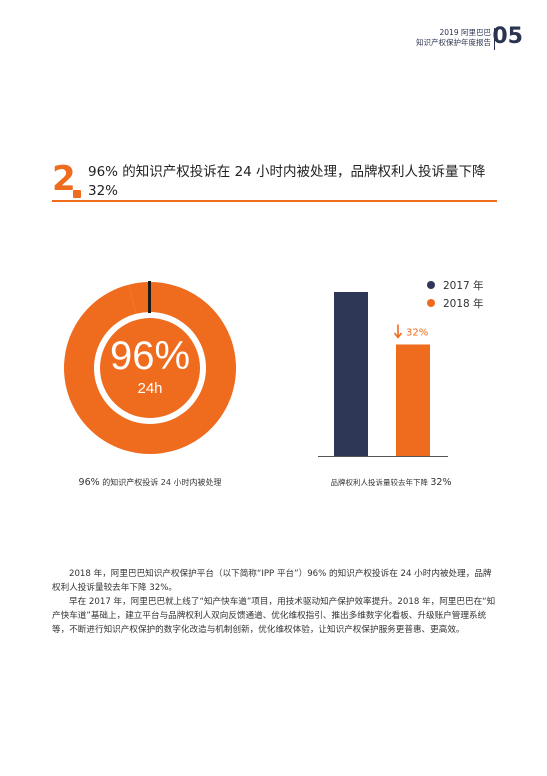 The width and height of the screenshot is (547, 776). What do you see at coordinates (274, 201) in the screenshot?
I see `section-underline` at bounding box center [274, 201].